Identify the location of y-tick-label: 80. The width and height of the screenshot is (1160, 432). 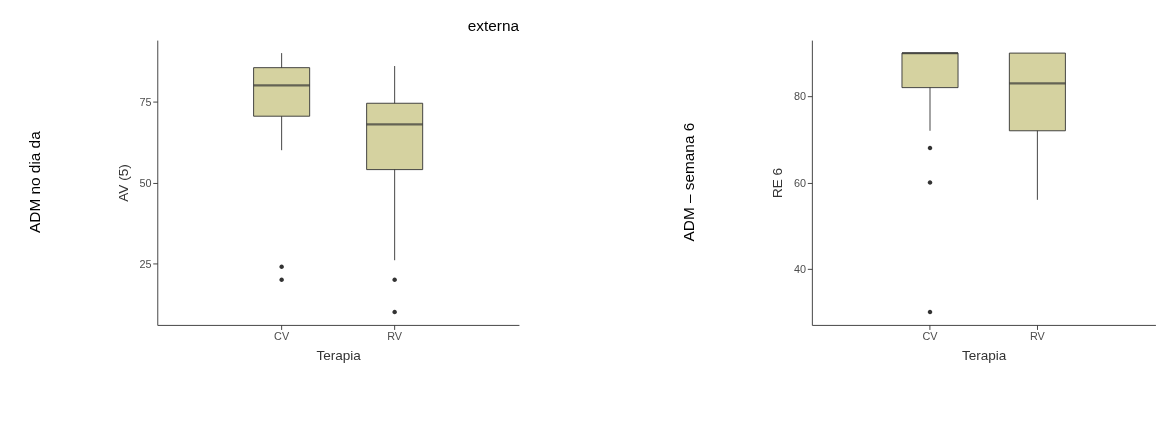
(800, 96).